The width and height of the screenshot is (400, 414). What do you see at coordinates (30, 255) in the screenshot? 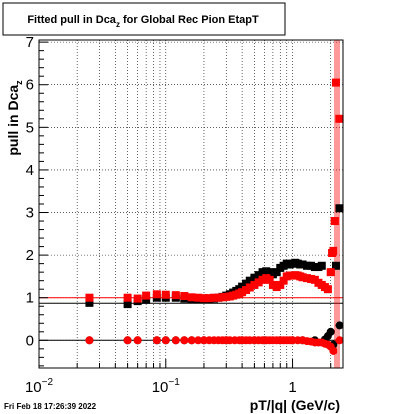
I see `y-tick-label: 2` at bounding box center [30, 255].